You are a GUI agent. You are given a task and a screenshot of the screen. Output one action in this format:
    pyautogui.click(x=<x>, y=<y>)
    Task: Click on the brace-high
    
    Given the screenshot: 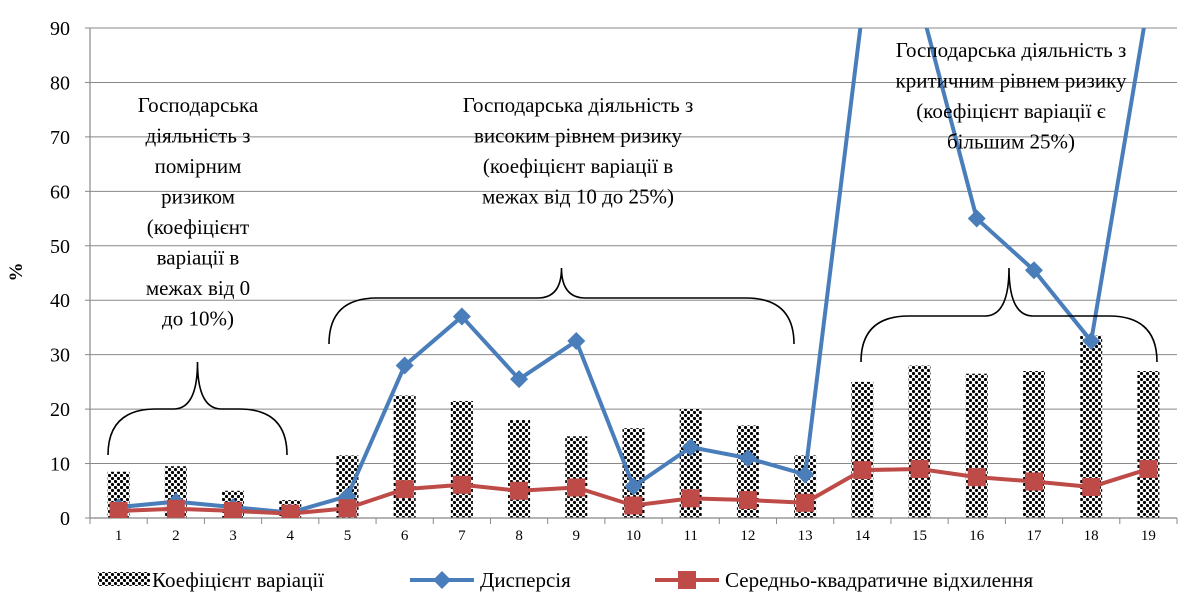 What is the action you would take?
    pyautogui.click(x=561, y=306)
    